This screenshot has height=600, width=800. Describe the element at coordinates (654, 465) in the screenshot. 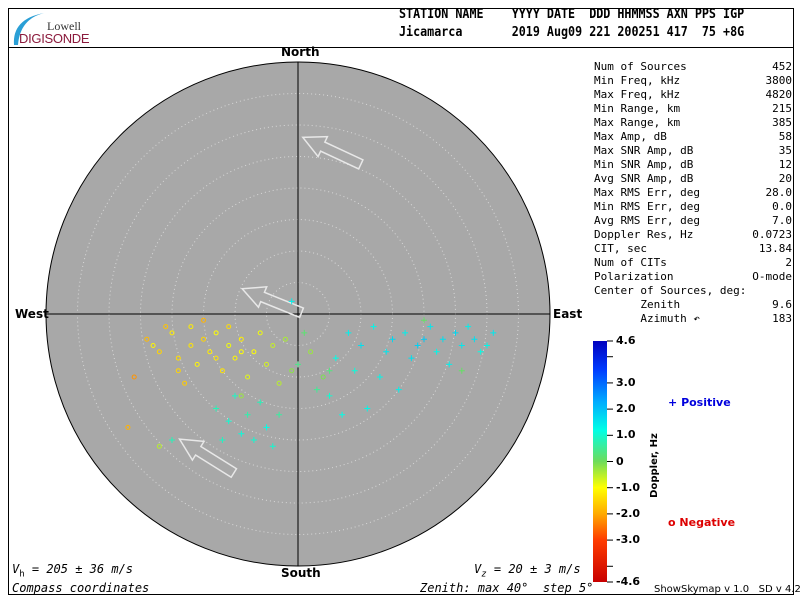

I see `colorbar-label: Doppler, Hz` at that location.